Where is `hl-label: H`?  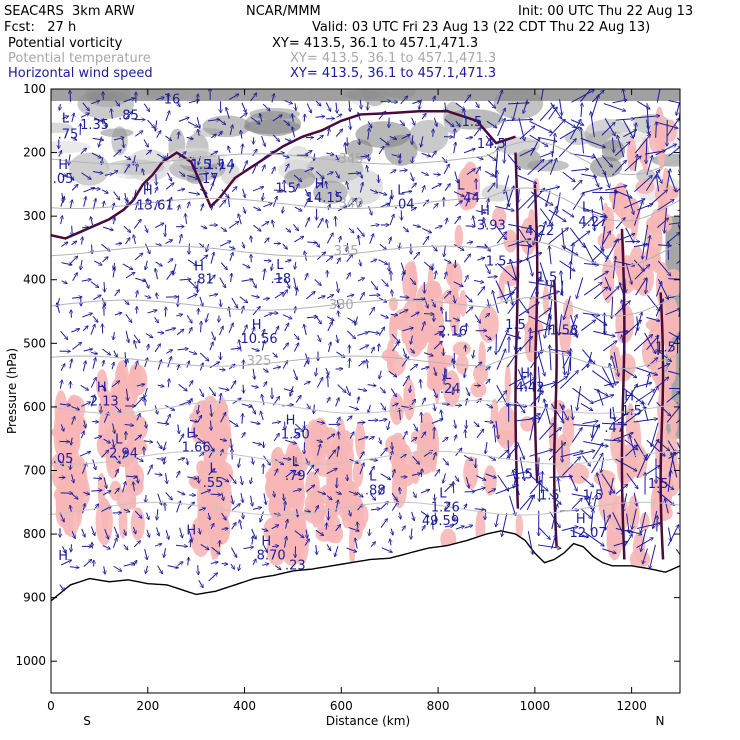 hl-label: H is located at coordinates (629, 396).